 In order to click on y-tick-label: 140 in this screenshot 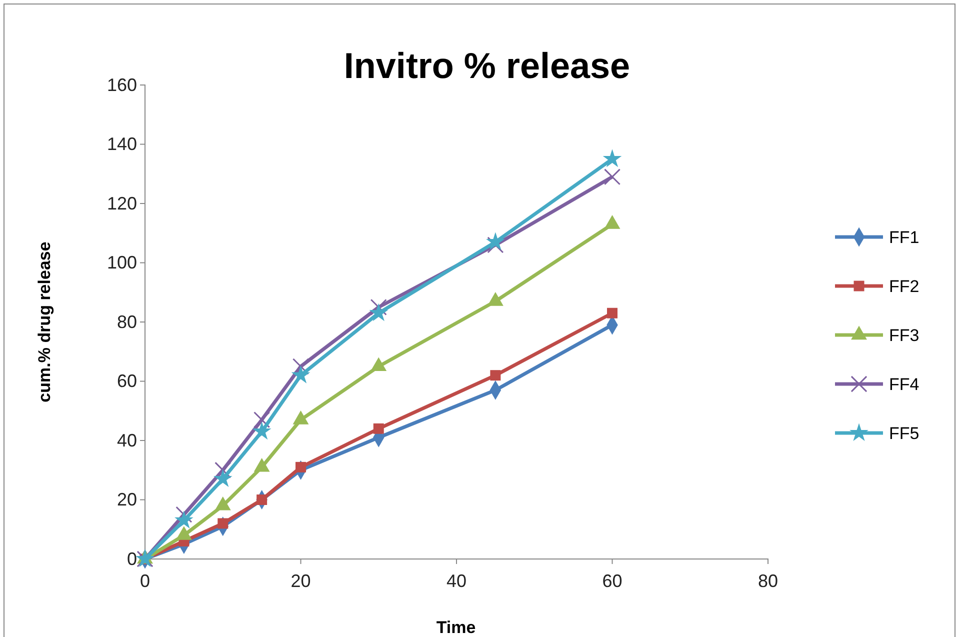, I will do `click(121, 144)`.